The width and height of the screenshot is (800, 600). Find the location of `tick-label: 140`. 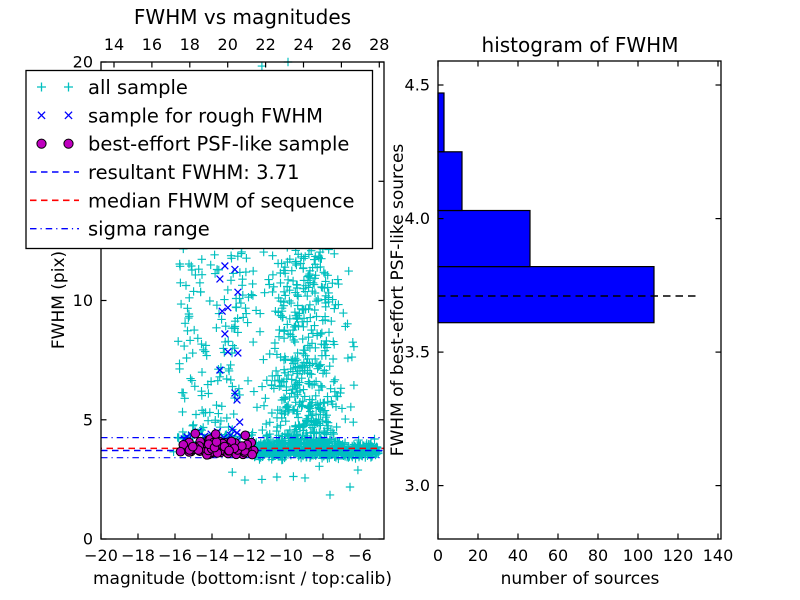

tick-label: 140 is located at coordinates (718, 555).